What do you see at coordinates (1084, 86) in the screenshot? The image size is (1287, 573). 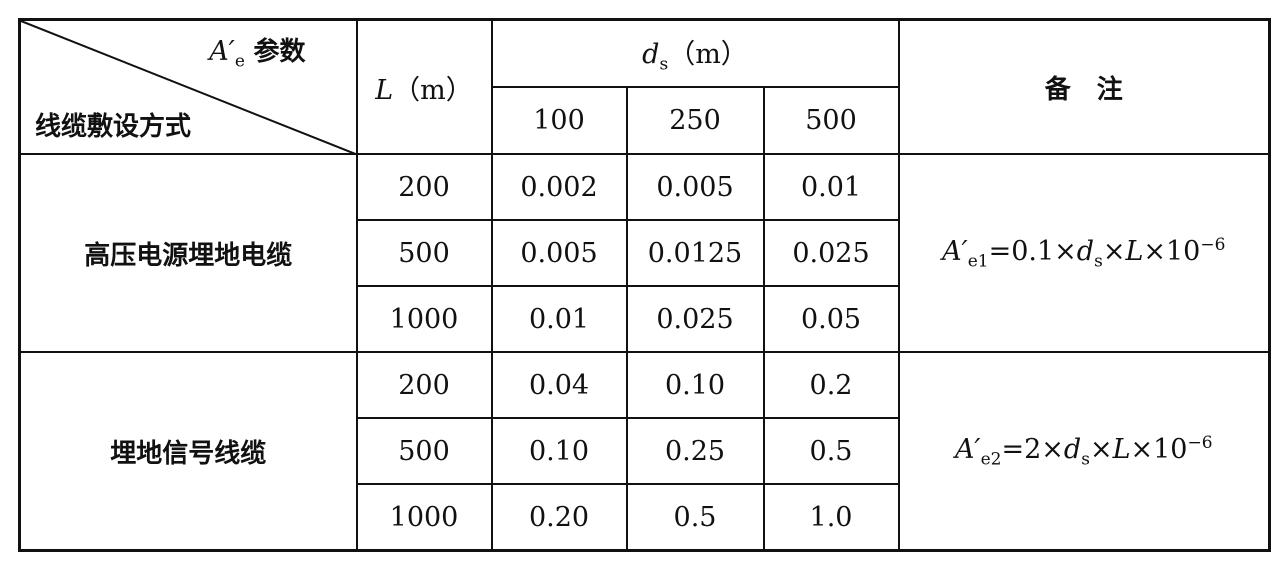 I see `remark-header: 备 注` at bounding box center [1084, 86].